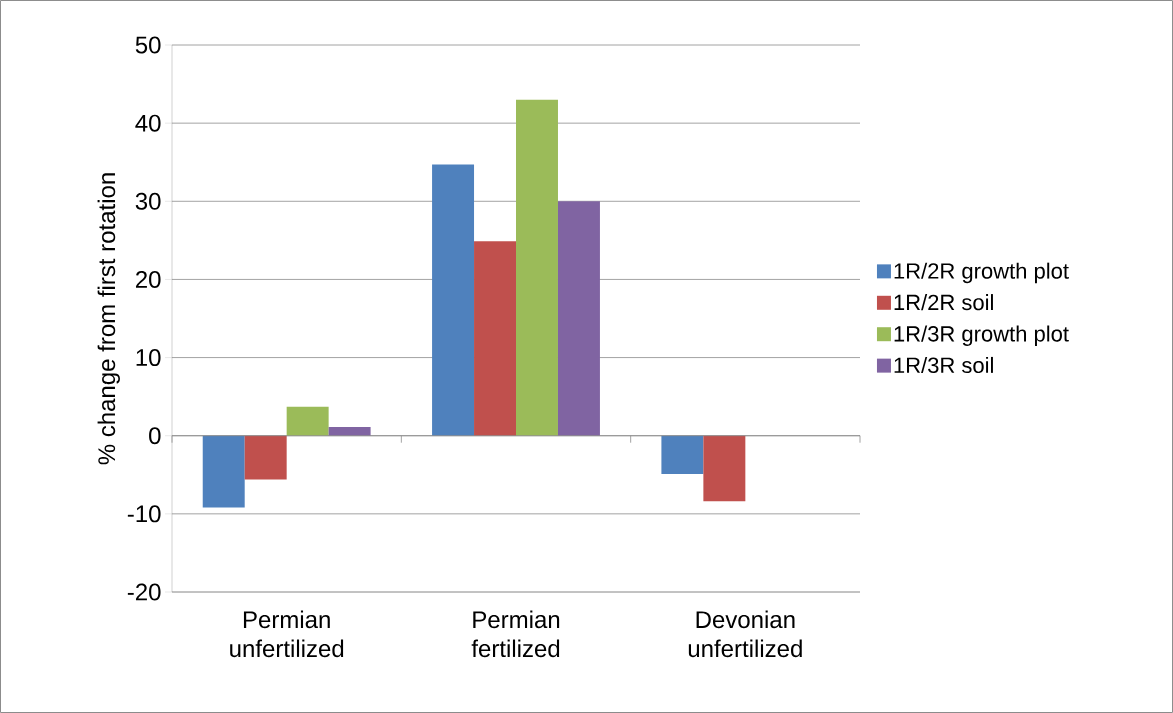  Describe the element at coordinates (981, 273) in the screenshot. I see `legend-label: 1R/2R growth plot` at that location.